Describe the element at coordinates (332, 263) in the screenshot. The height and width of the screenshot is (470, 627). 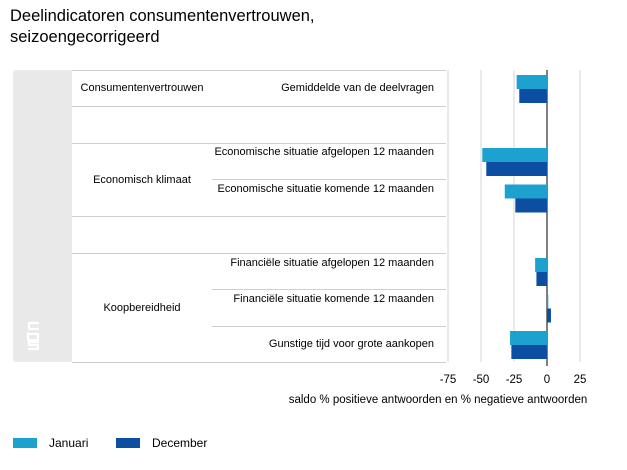
I see `subcategory-label: Financiële situatie afgelopen 12 maanden` at that location.